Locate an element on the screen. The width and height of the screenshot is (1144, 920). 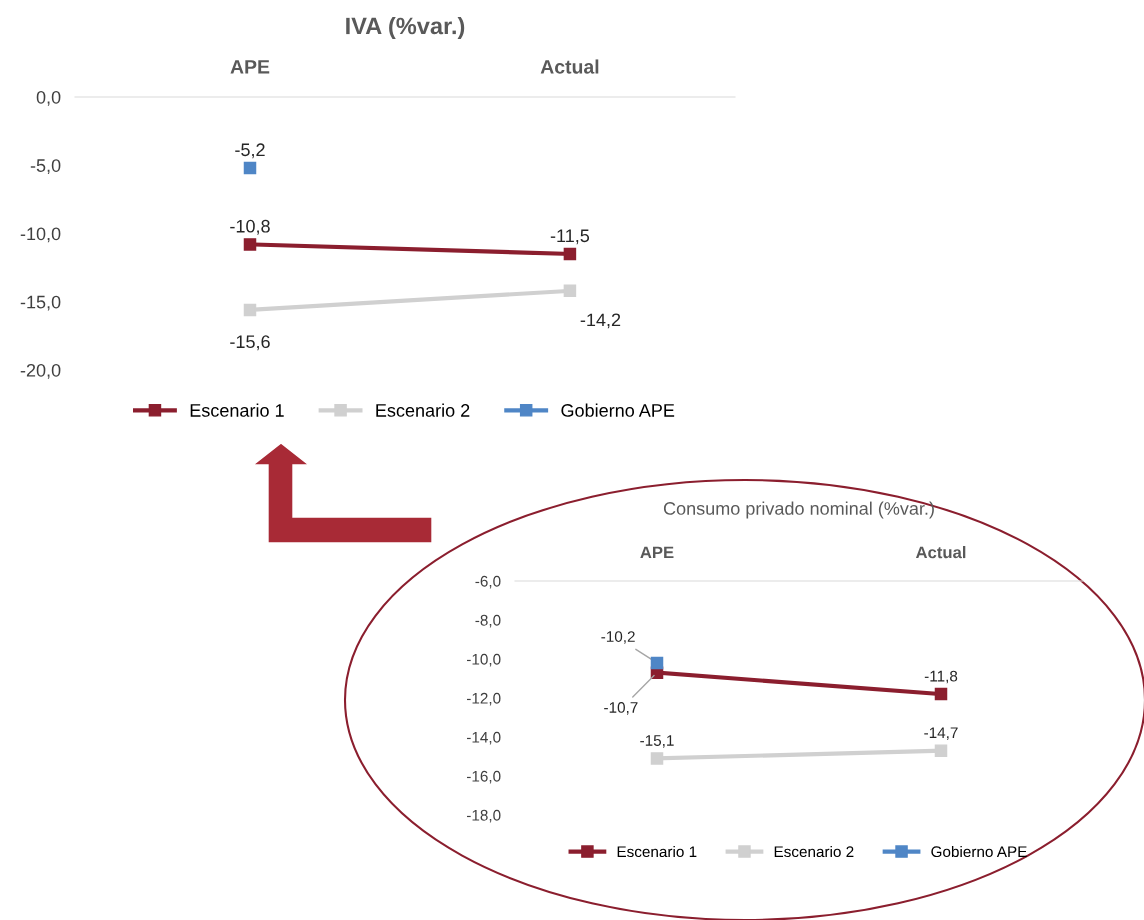
data-label: -14,2 is located at coordinates (600, 321).